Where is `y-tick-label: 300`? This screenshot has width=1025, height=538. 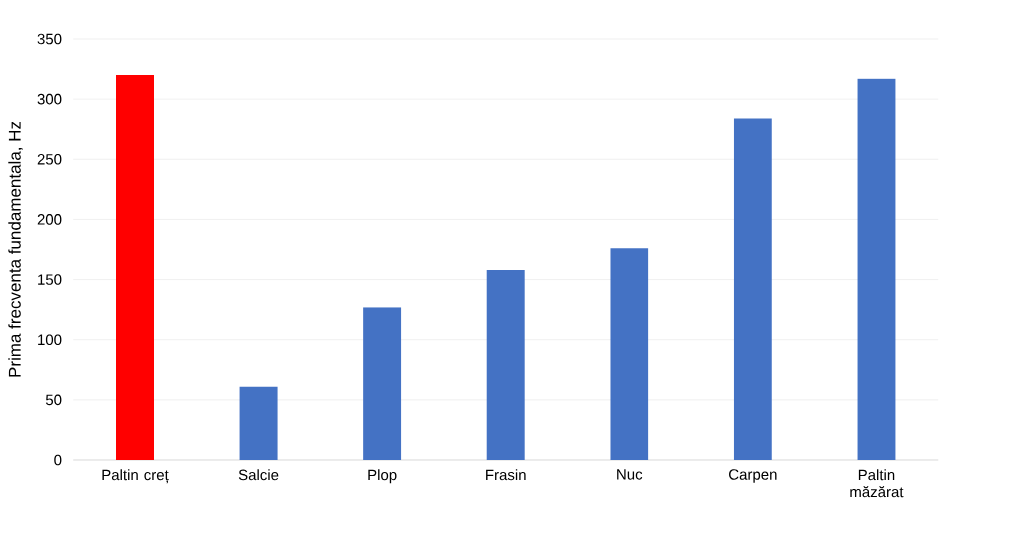 y-tick-label: 300 is located at coordinates (49, 99).